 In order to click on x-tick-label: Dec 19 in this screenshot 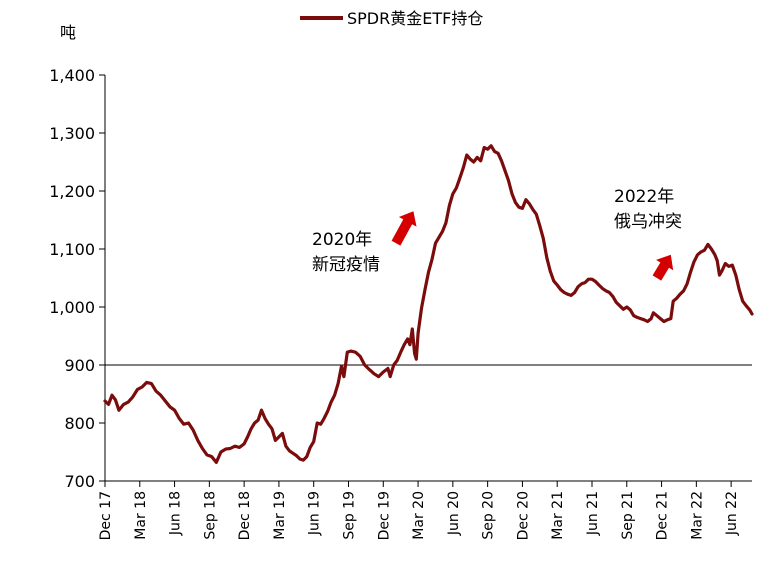, I will do `click(384, 515)`.